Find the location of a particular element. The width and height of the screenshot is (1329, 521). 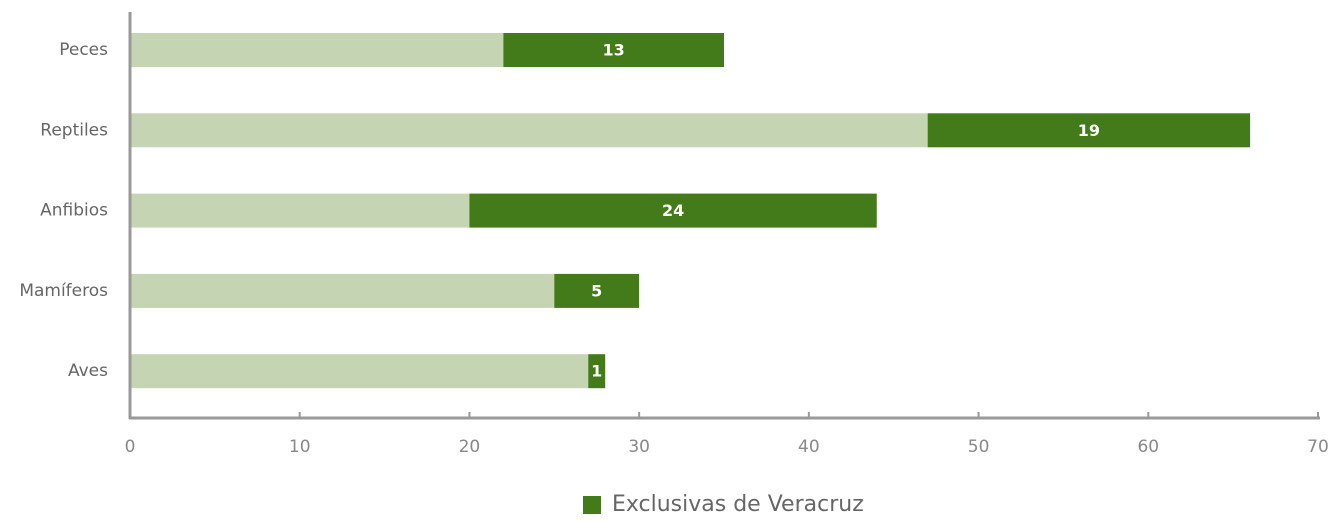

value-label: 24 is located at coordinates (673, 210).